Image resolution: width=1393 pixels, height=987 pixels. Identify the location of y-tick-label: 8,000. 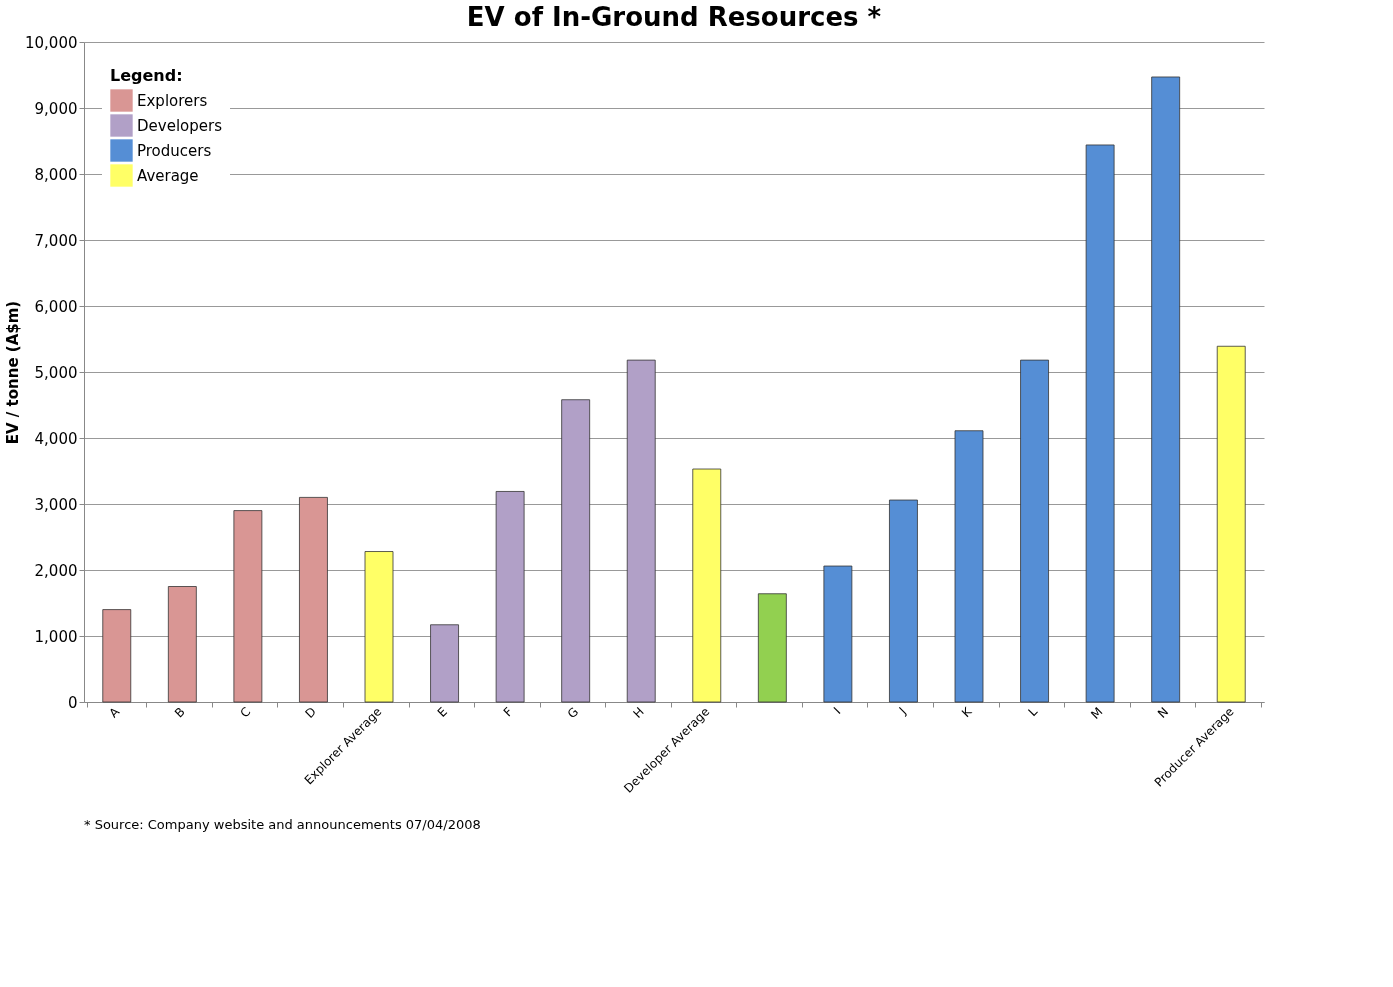
(56, 174).